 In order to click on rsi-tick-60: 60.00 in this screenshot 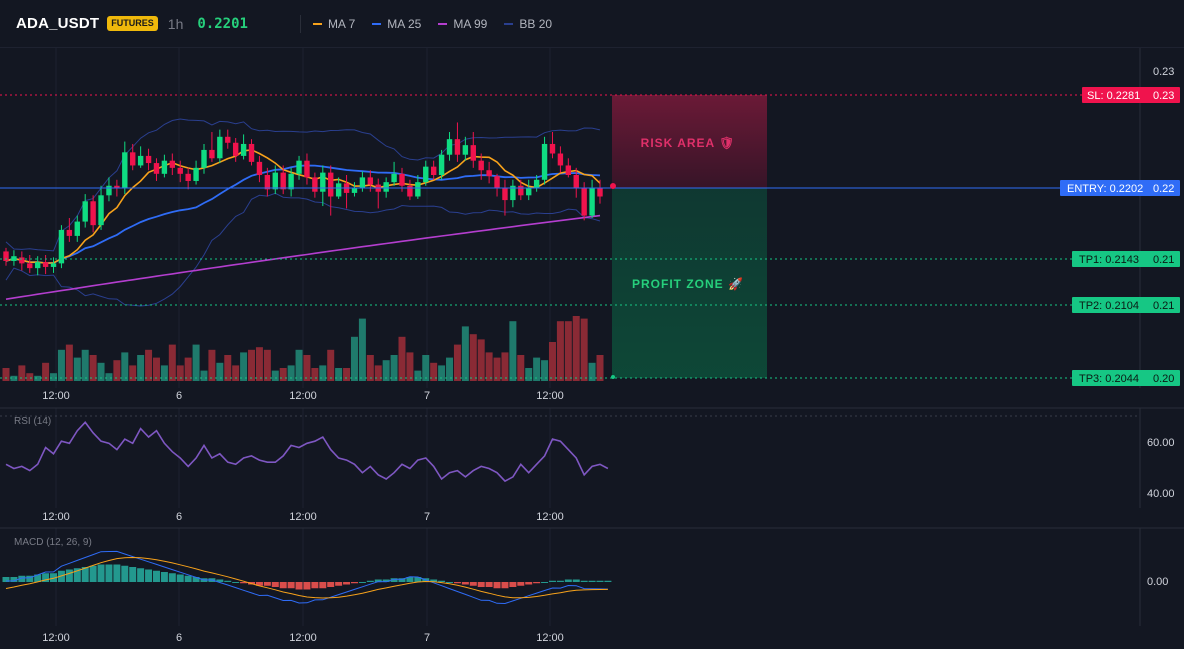, I will do `click(1161, 443)`.